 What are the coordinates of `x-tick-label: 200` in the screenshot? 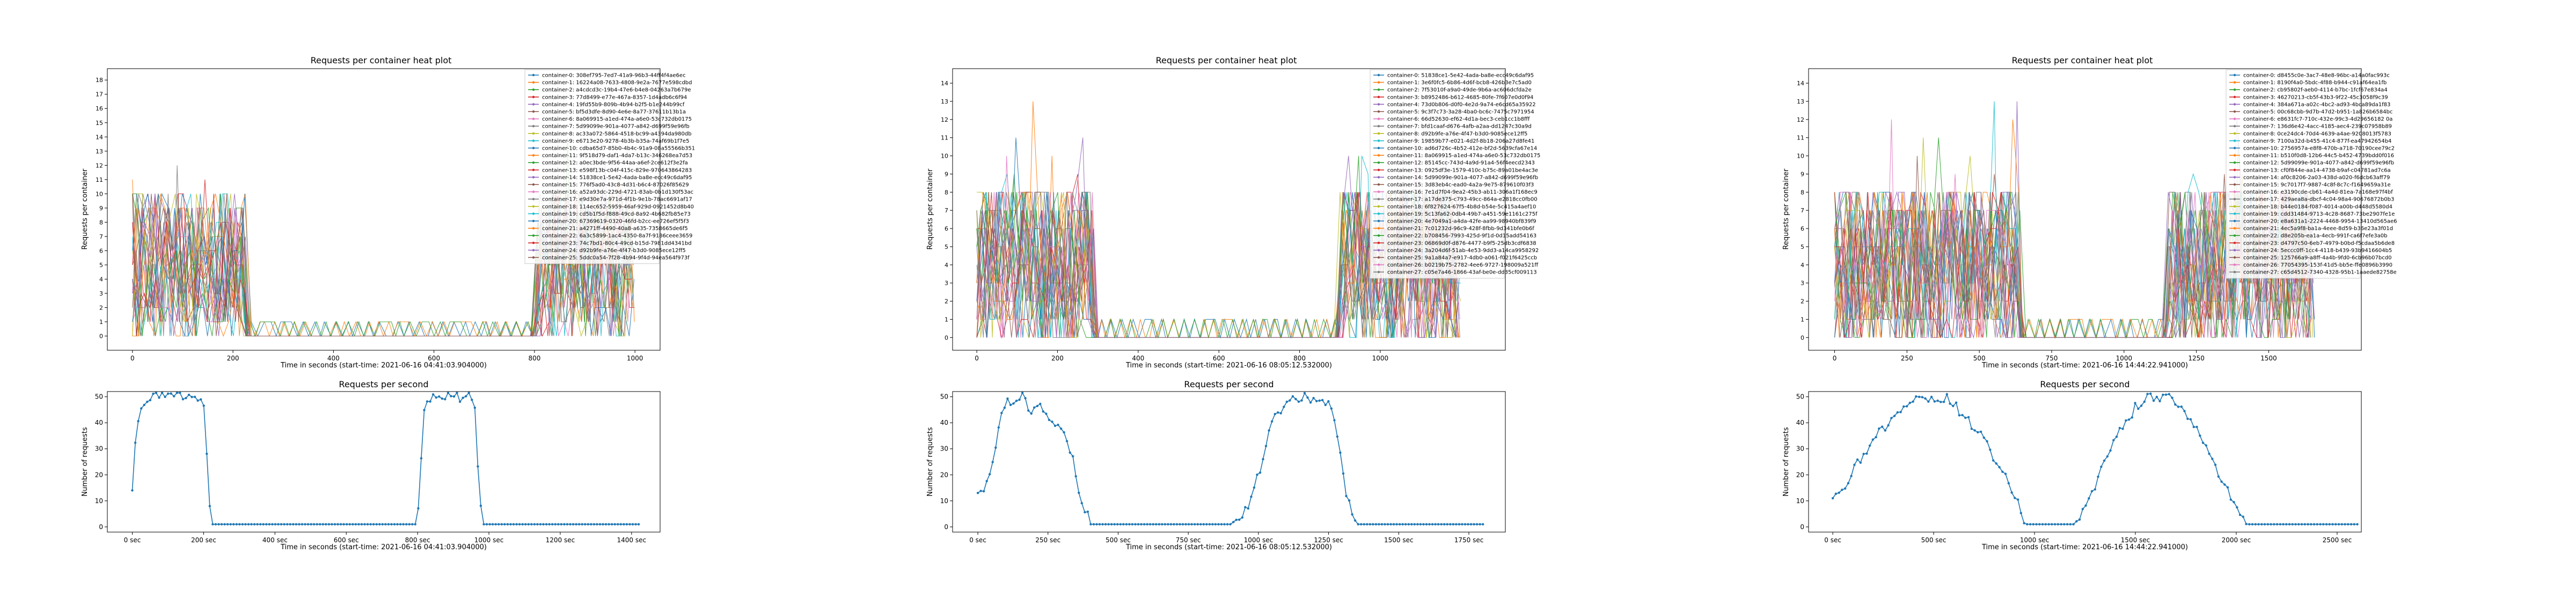 It's located at (233, 358).